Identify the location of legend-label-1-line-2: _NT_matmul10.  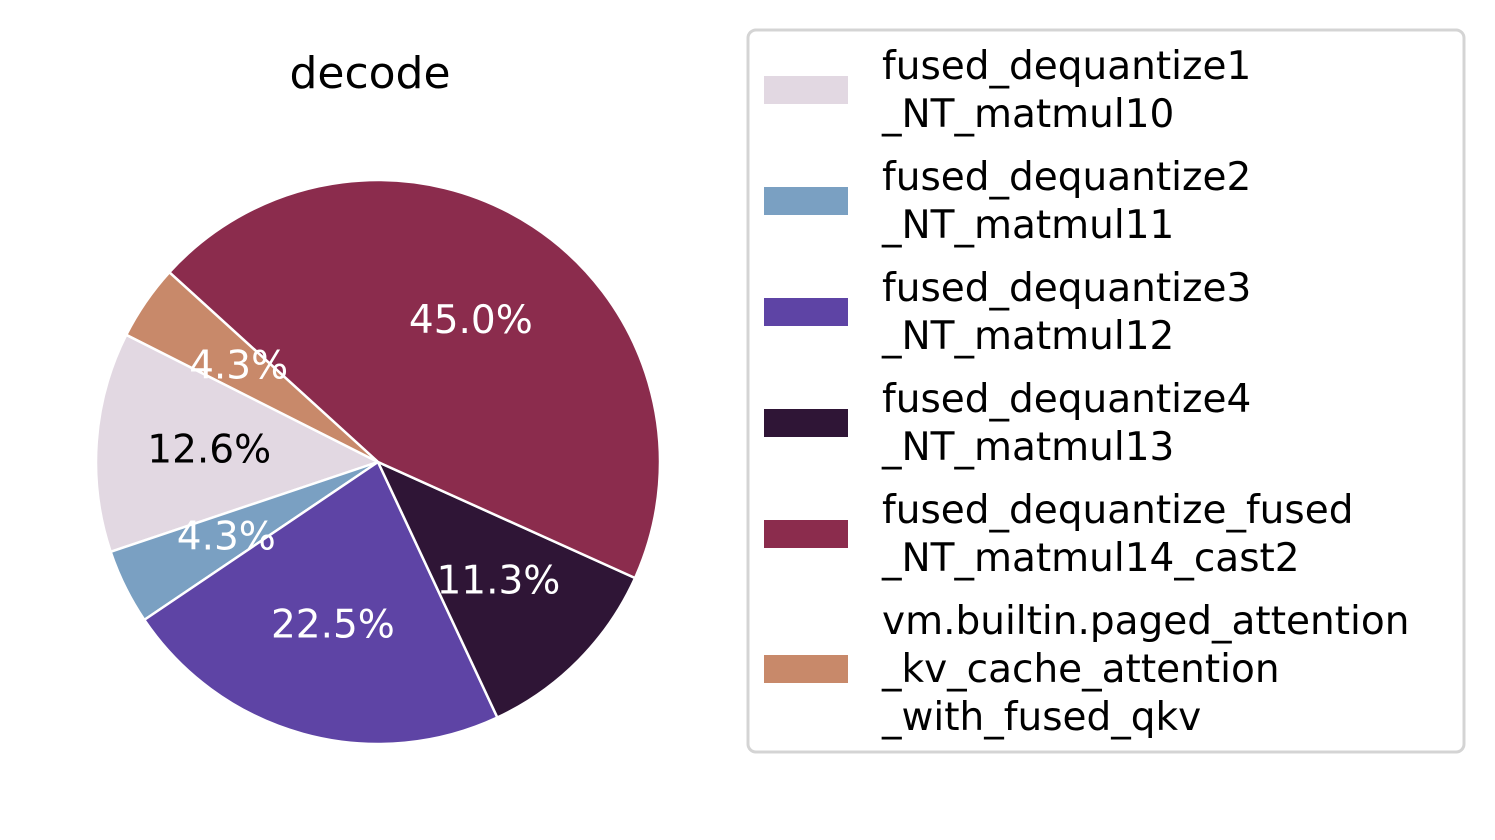
(1027, 114).